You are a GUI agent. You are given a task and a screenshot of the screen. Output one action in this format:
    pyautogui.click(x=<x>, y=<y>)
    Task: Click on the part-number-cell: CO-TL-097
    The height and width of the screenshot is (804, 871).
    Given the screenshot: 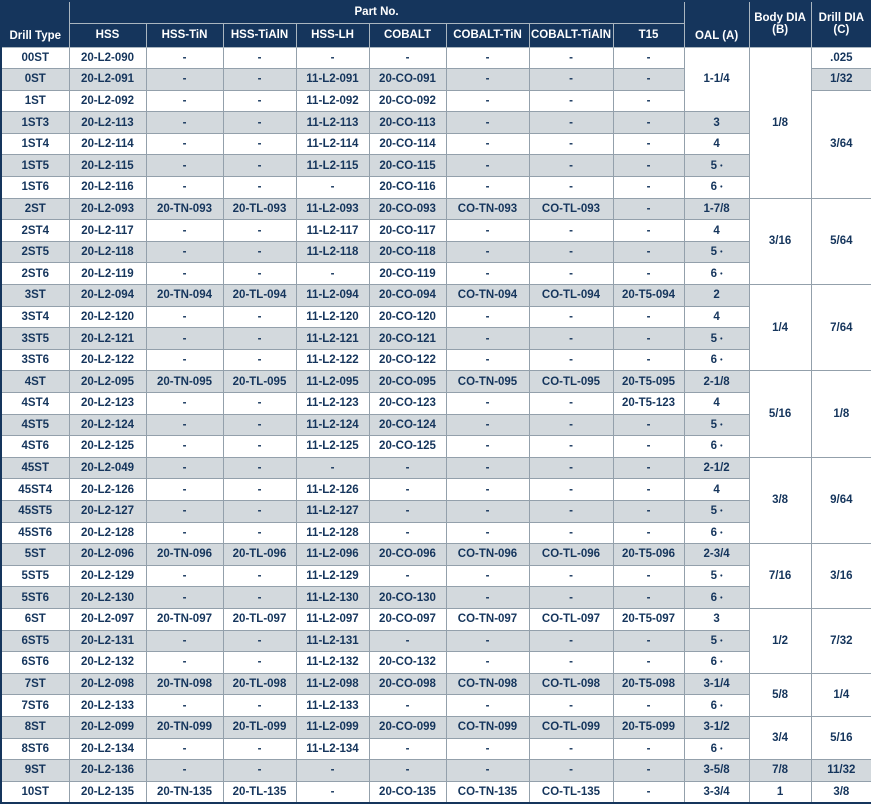 What is the action you would take?
    pyautogui.click(x=571, y=619)
    